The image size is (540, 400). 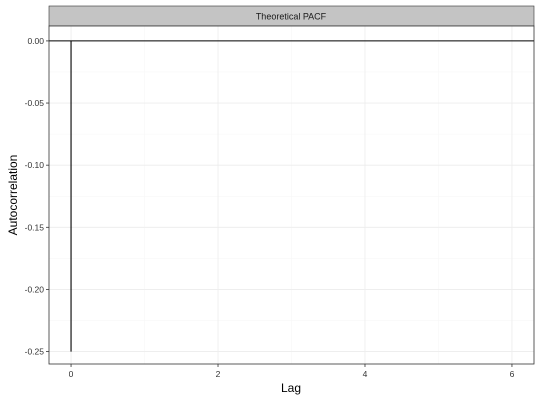 What do you see at coordinates (291, 388) in the screenshot?
I see `x-axis-title: Lag` at bounding box center [291, 388].